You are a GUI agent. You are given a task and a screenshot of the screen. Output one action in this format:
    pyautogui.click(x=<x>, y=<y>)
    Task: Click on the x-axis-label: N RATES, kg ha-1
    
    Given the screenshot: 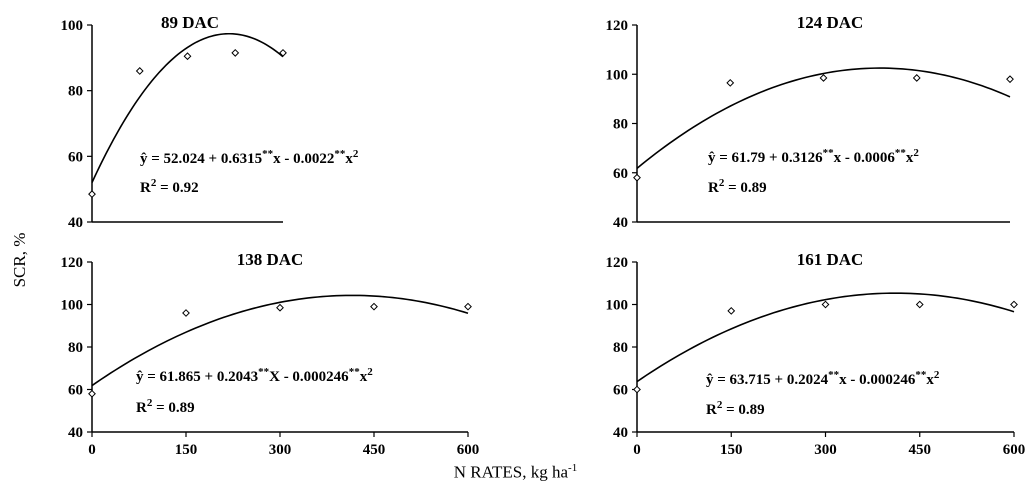 What is the action you would take?
    pyautogui.click(x=515, y=472)
    